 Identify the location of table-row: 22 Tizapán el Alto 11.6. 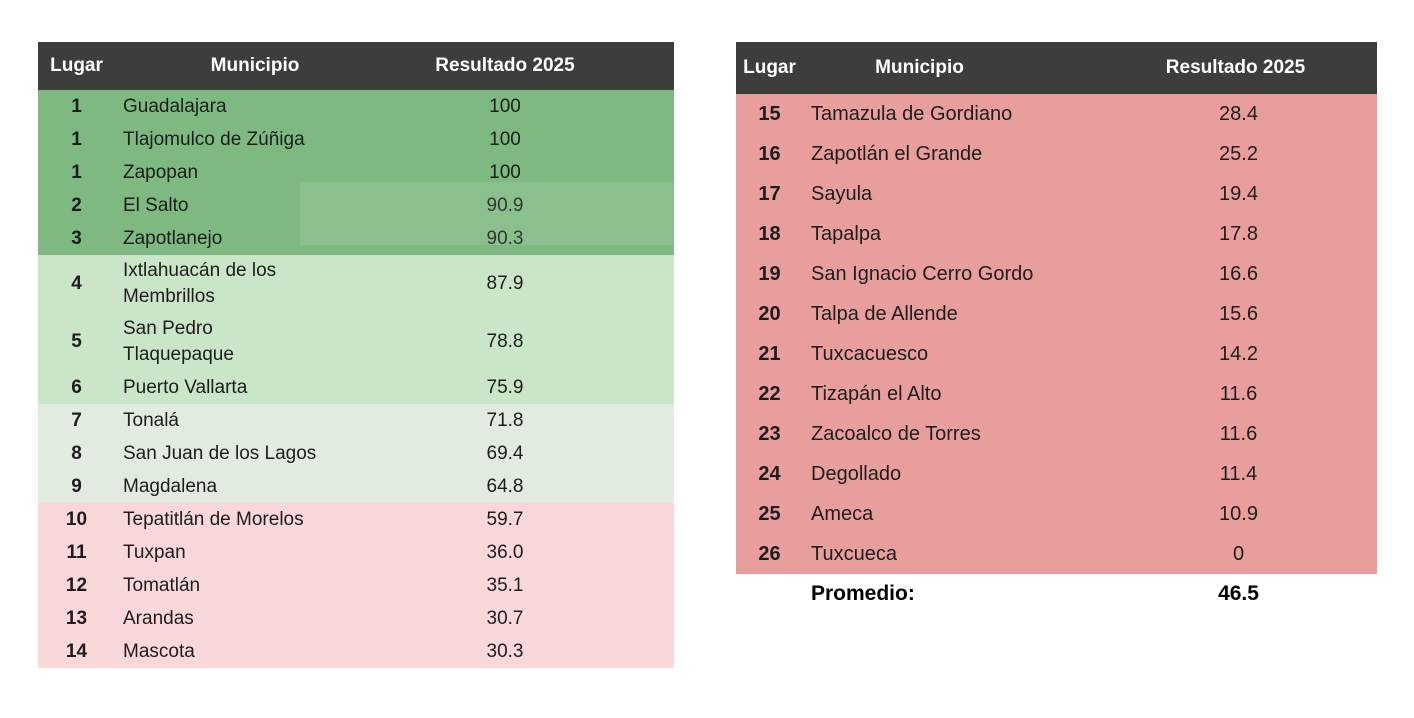
(1056, 394).